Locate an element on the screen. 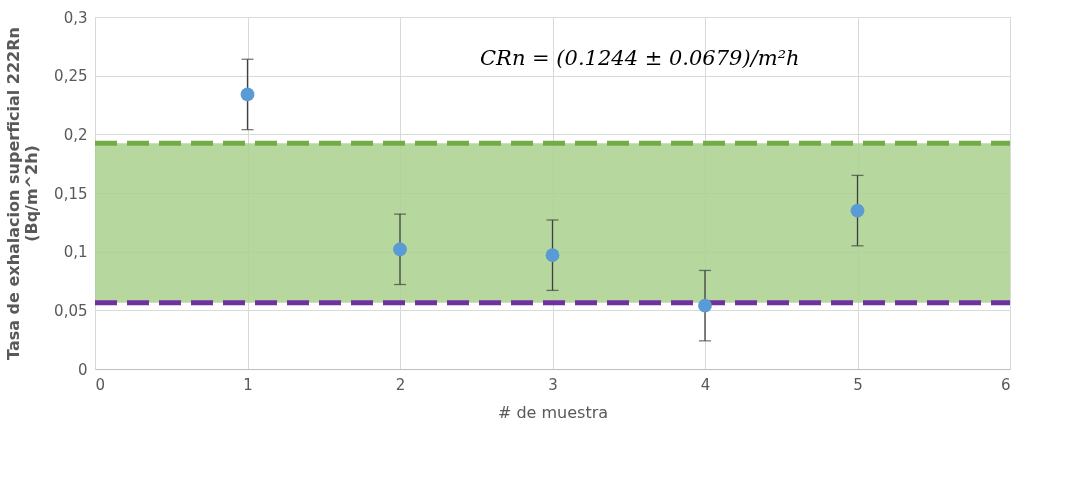 The image size is (1088, 480). y-tick-label: 0,2 is located at coordinates (75, 134).